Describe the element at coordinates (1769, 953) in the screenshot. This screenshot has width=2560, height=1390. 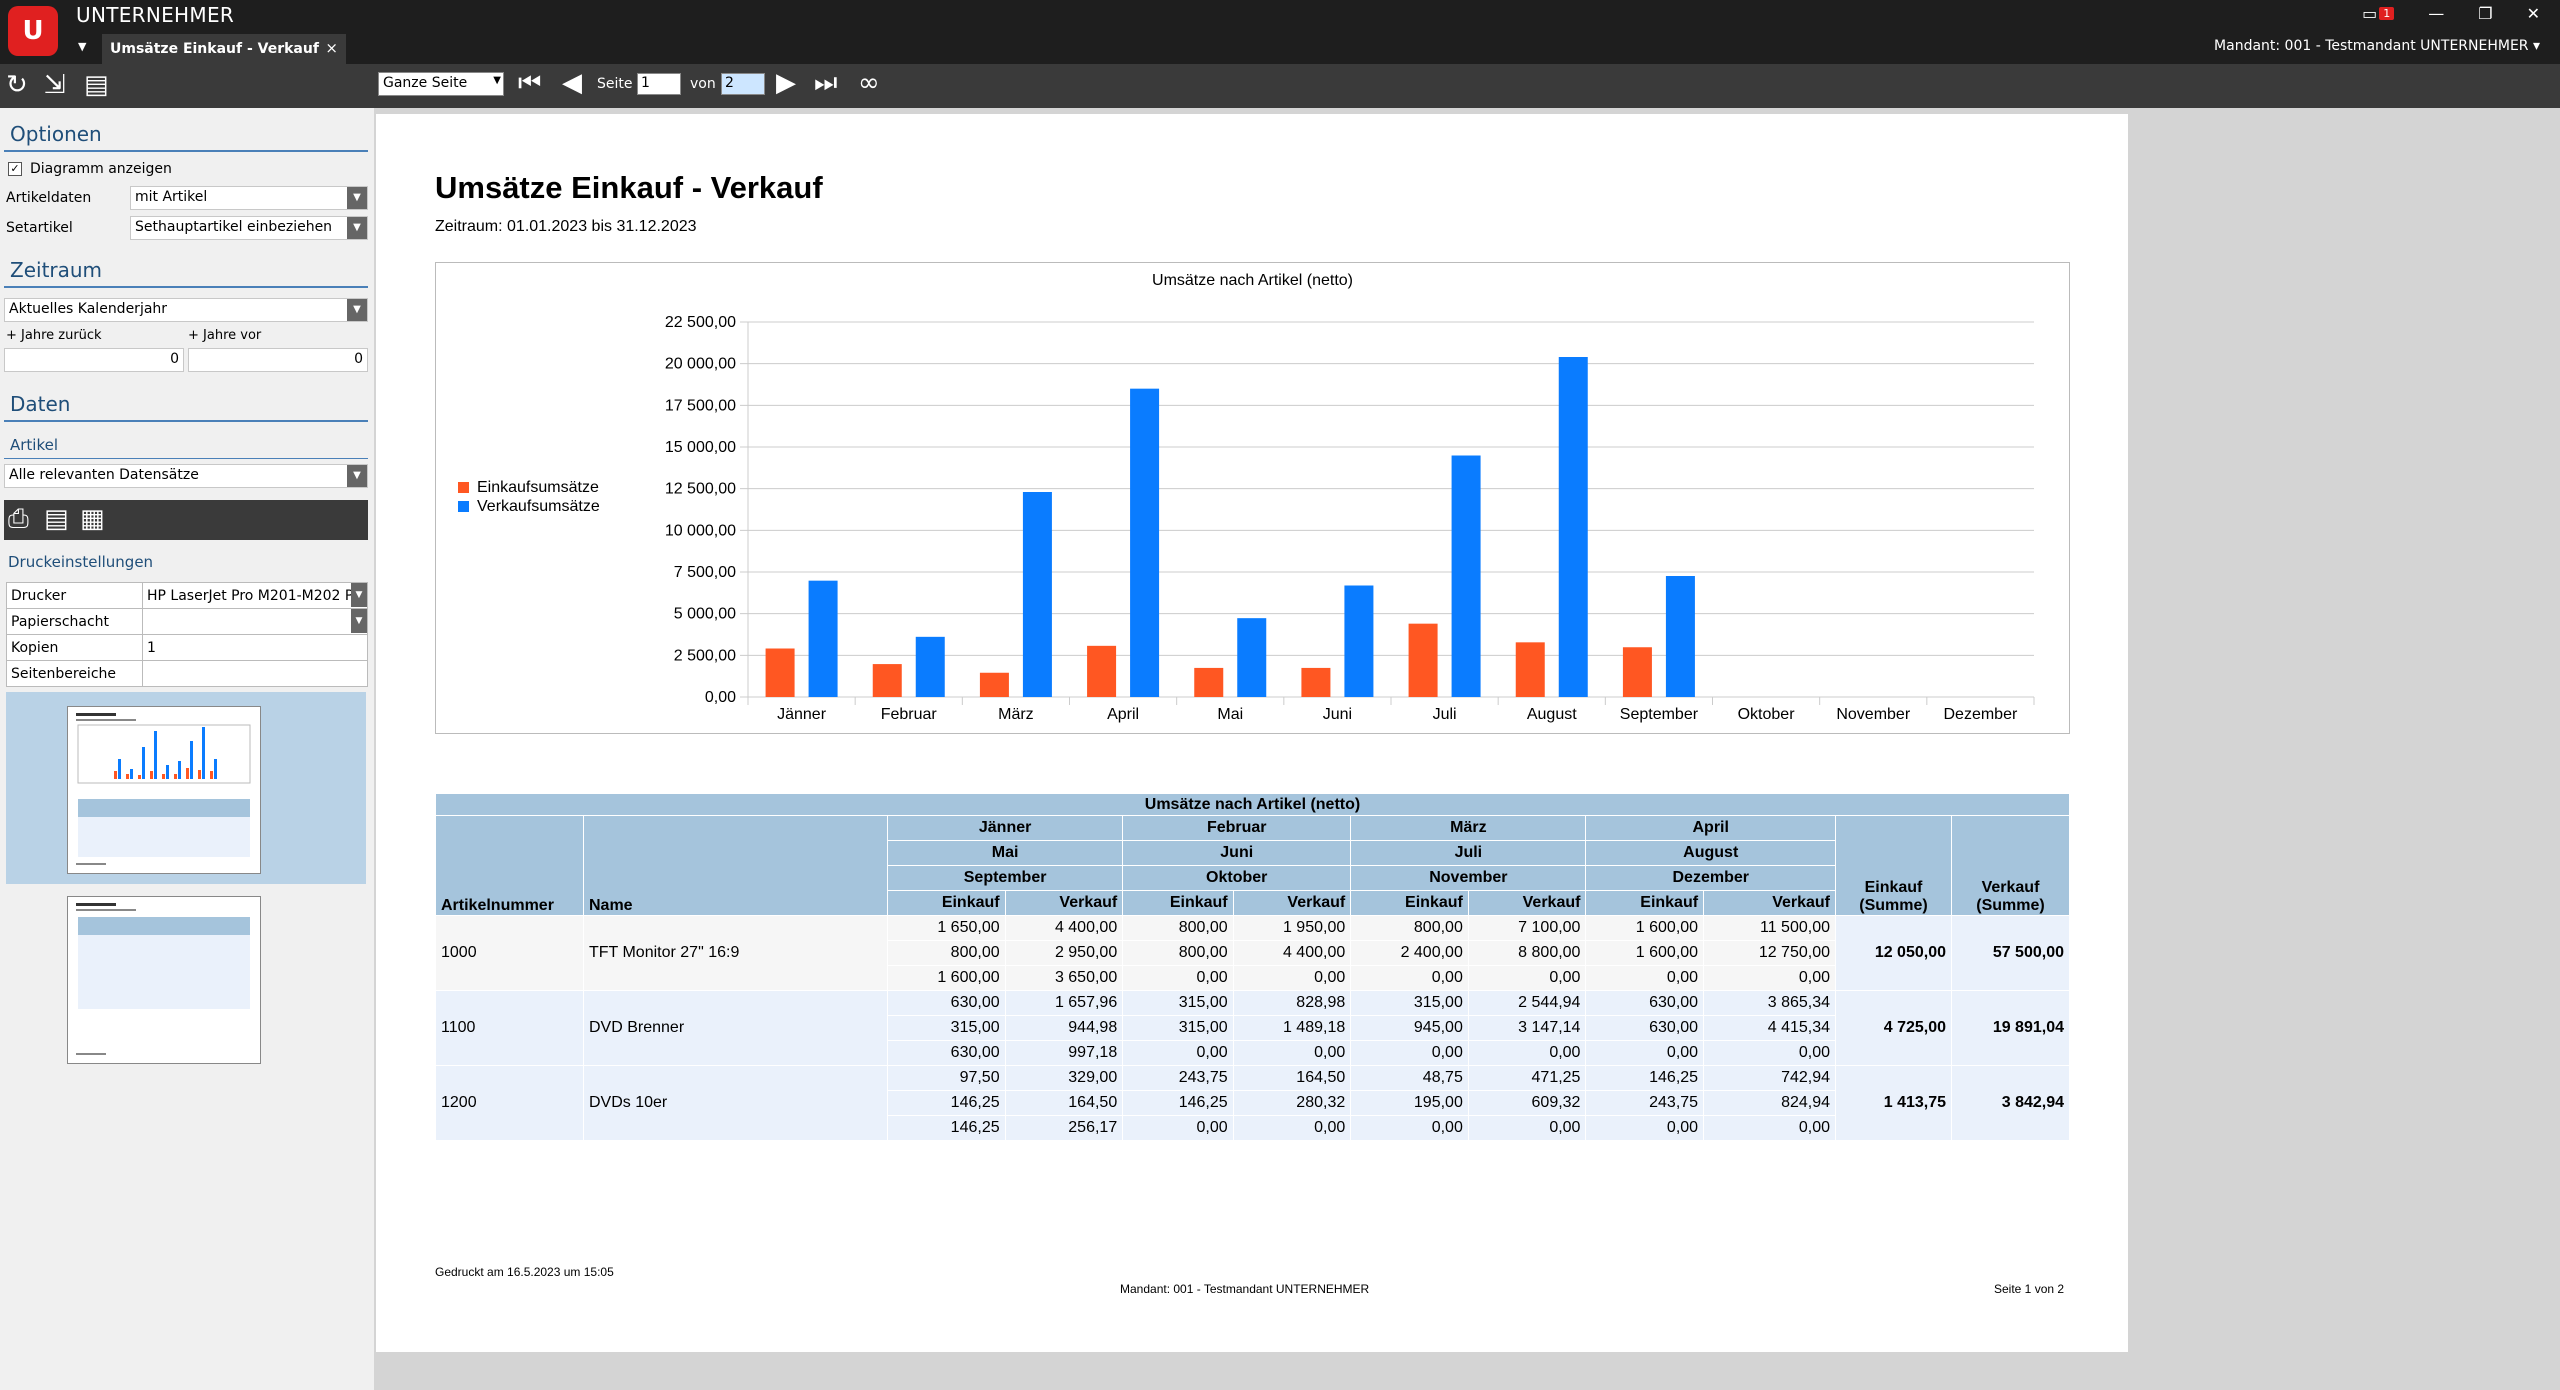
I see `value-cell: 12 750,00` at that location.